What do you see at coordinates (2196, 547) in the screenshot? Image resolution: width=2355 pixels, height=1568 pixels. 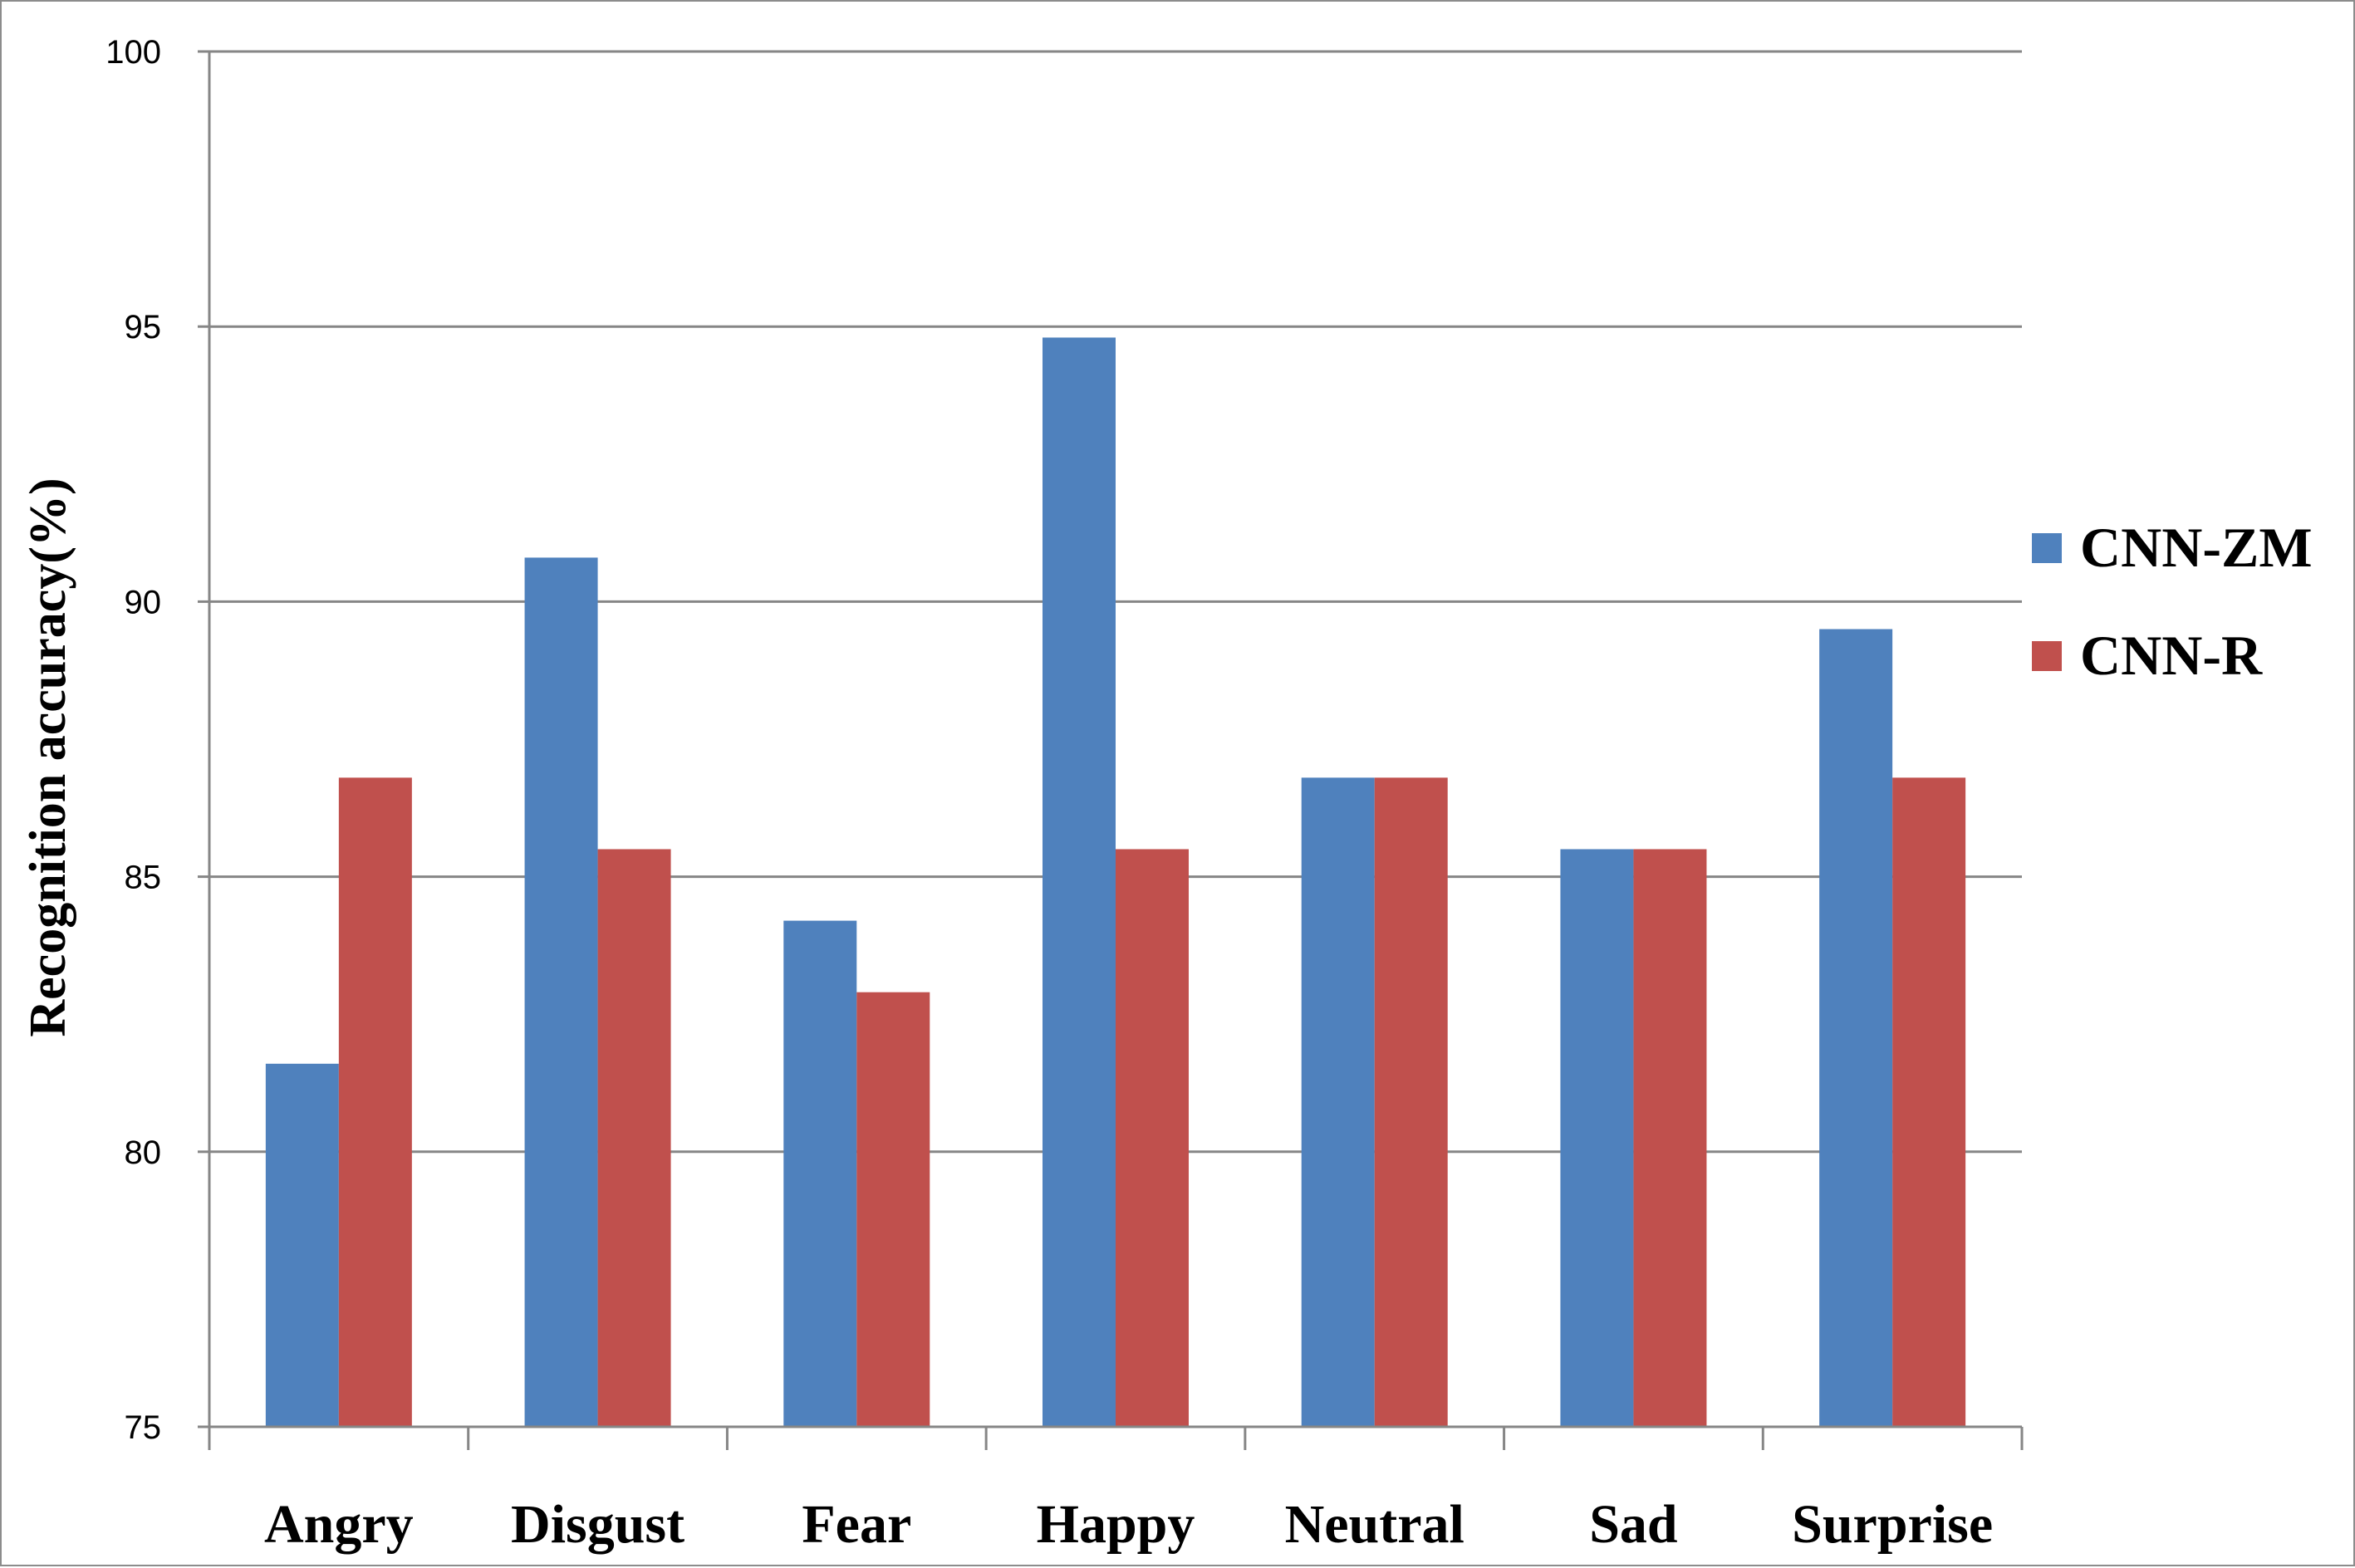 I see `legend-label: CNN-ZM` at bounding box center [2196, 547].